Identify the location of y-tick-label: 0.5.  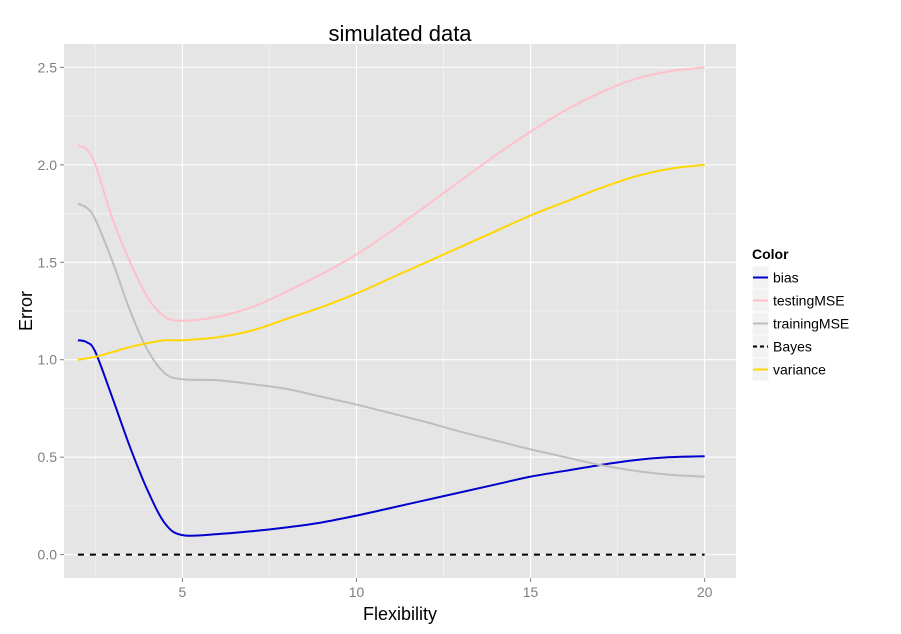
(48, 457).